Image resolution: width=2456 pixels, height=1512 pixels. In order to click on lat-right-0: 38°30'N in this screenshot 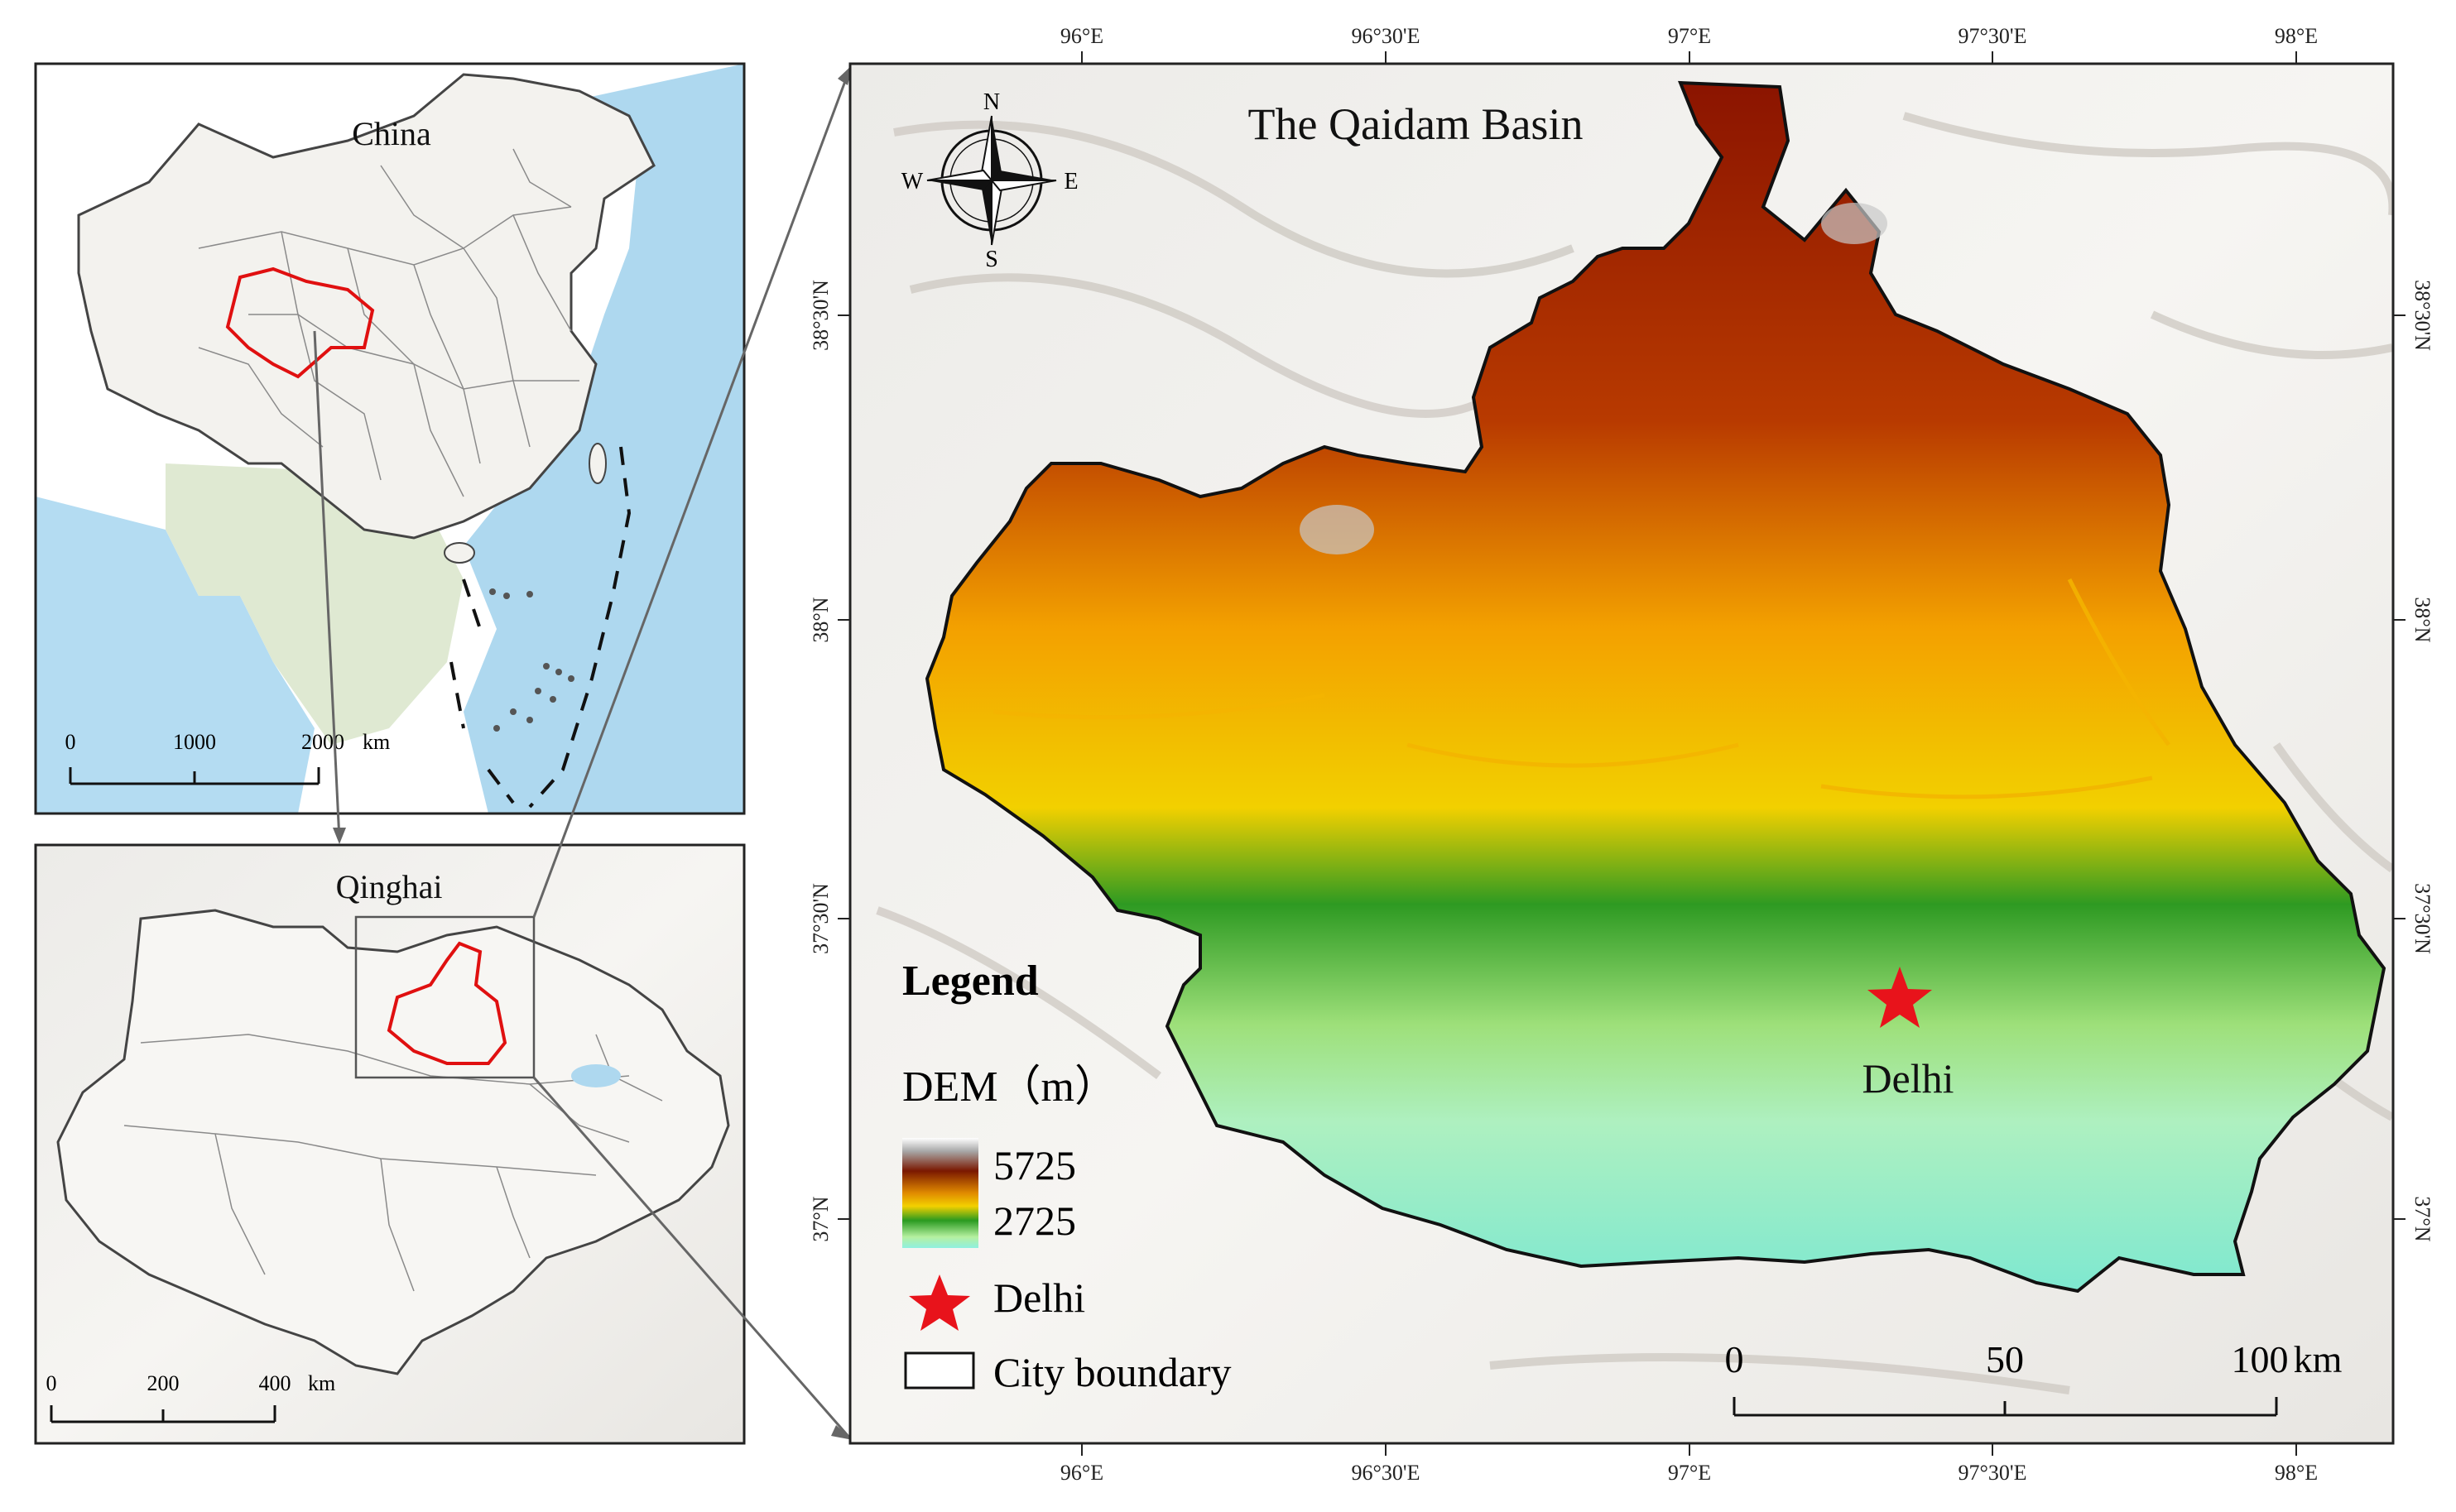, I will do `click(2422, 315)`.